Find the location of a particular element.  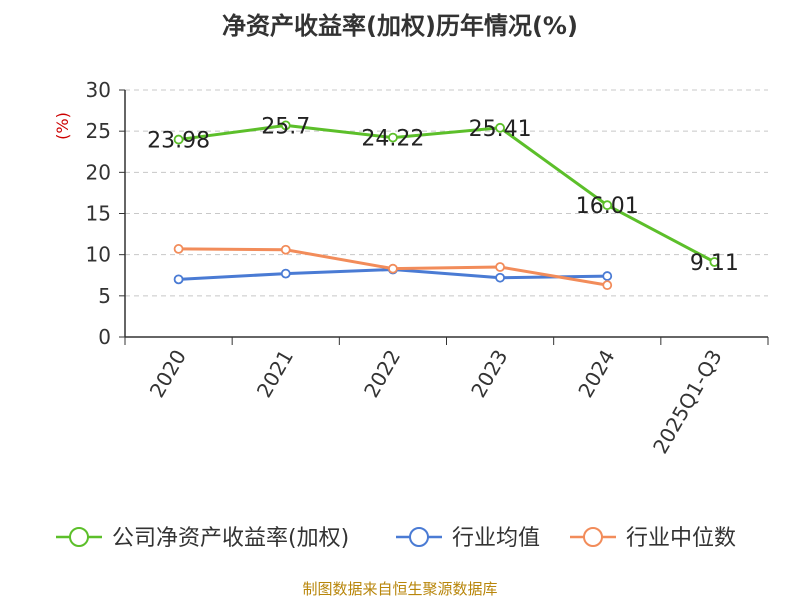

legend: 公司净资产收益率(加权) 行业均值 行业中位数 is located at coordinates (396, 538).